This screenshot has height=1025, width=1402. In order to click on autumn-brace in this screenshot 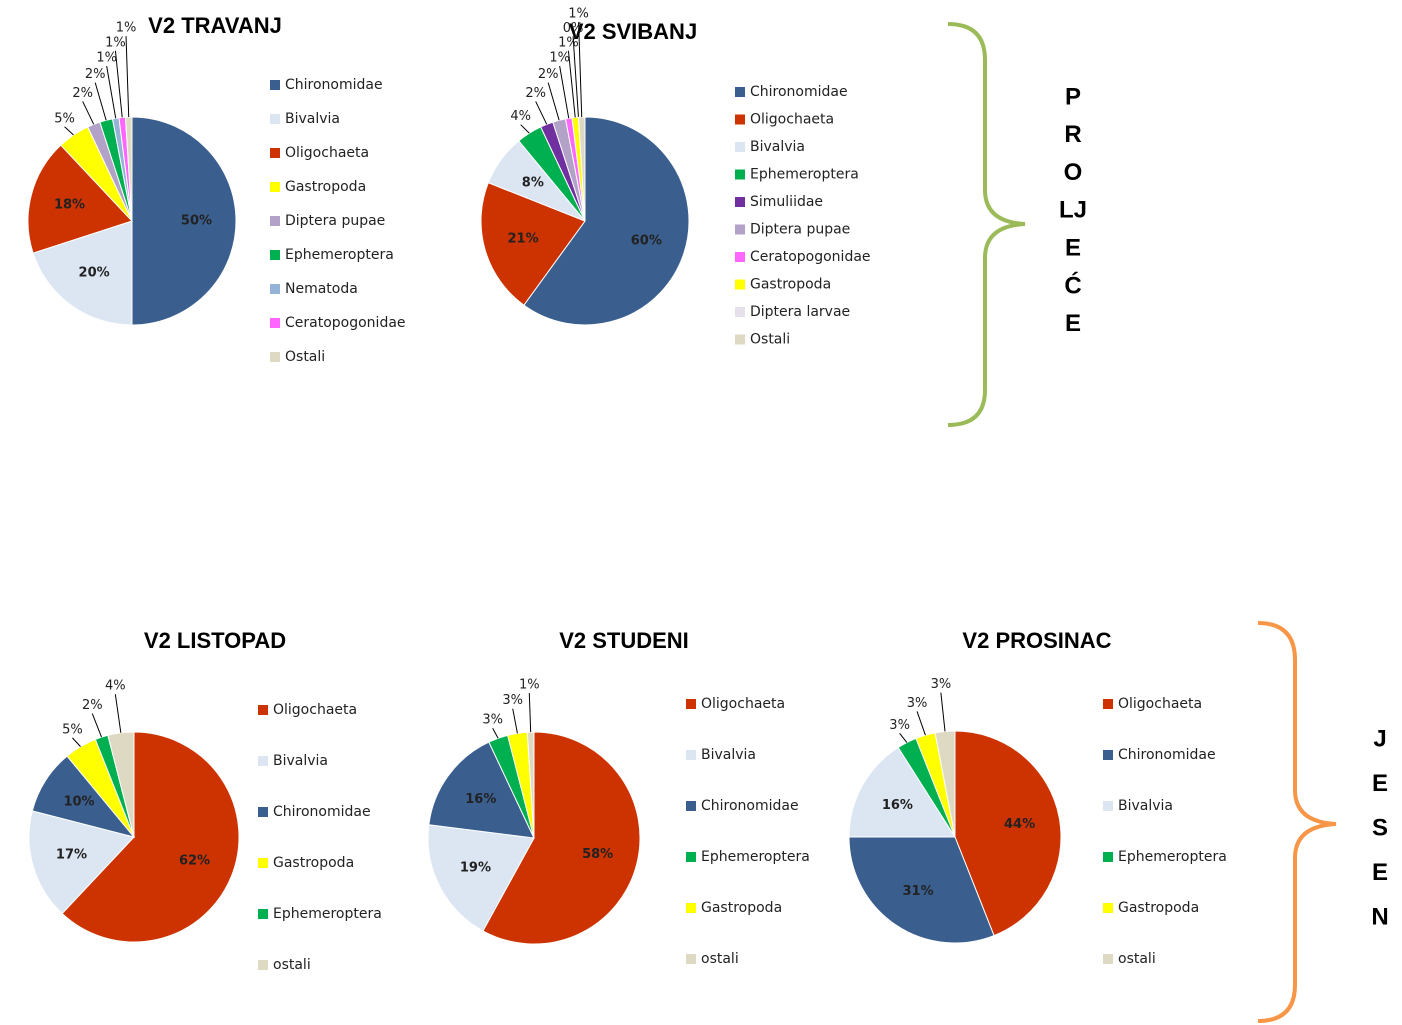, I will do `click(1297, 822)`.